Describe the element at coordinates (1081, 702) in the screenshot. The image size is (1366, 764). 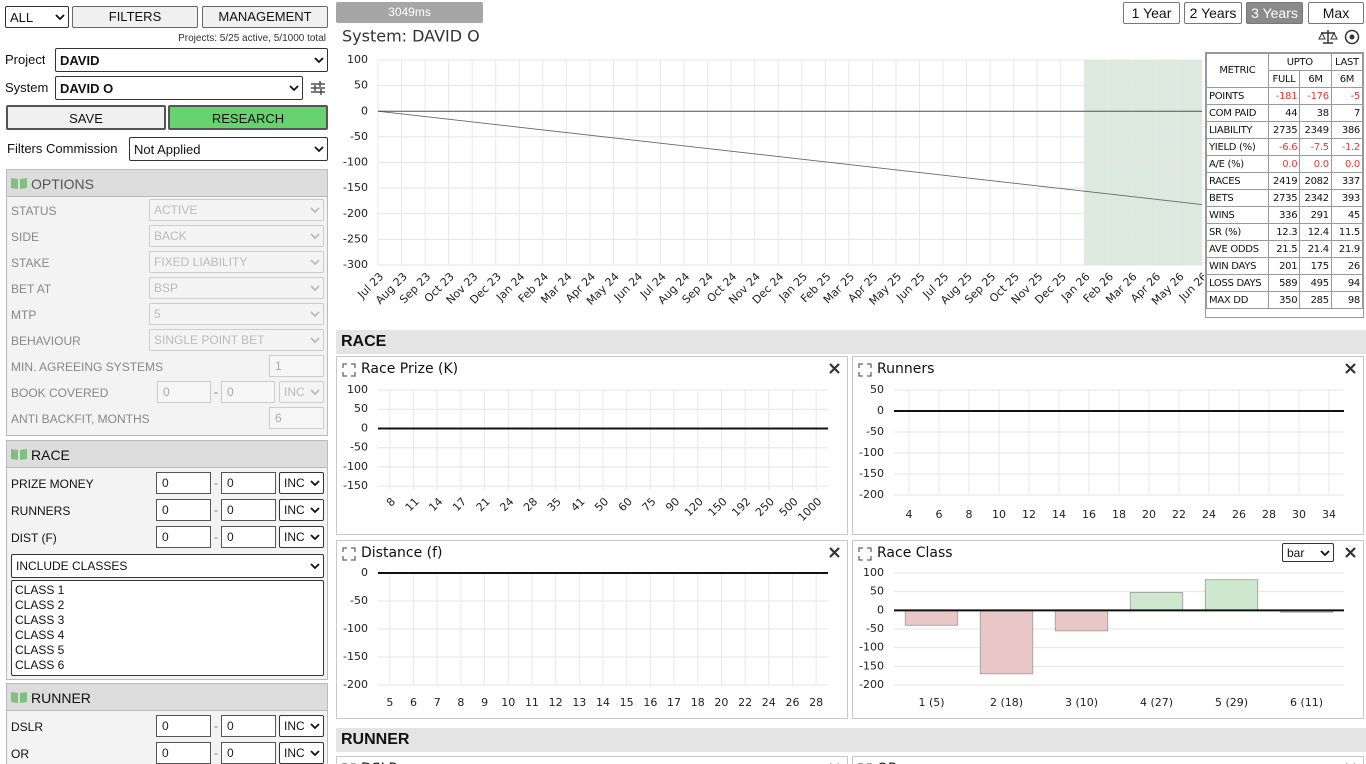
I see `x-tick-label: 3 (10)` at that location.